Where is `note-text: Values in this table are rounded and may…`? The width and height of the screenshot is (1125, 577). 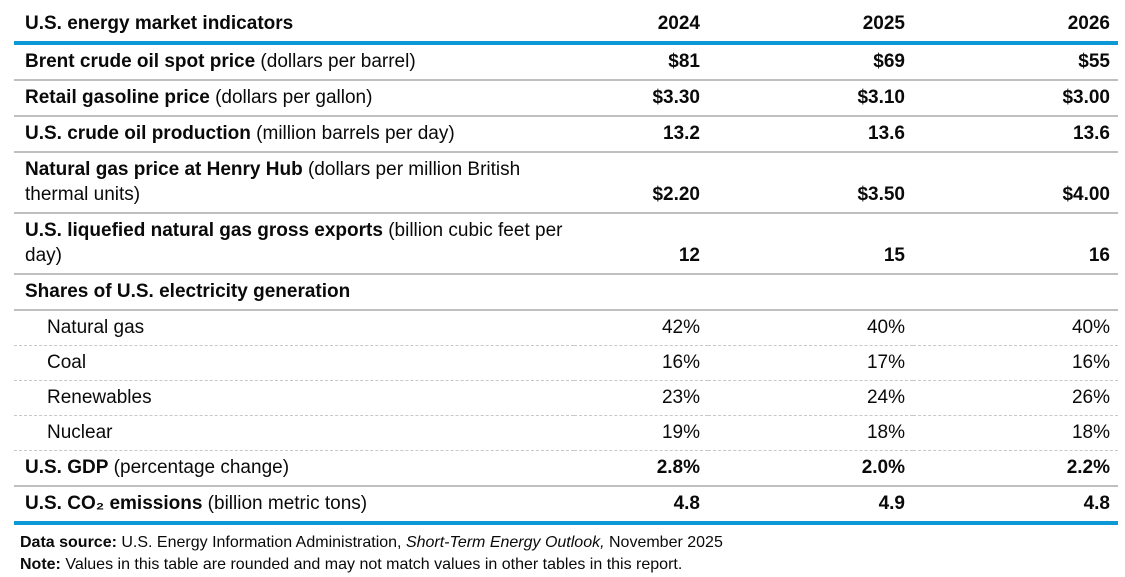 note-text: Values in this table are rounded and may… is located at coordinates (371, 564).